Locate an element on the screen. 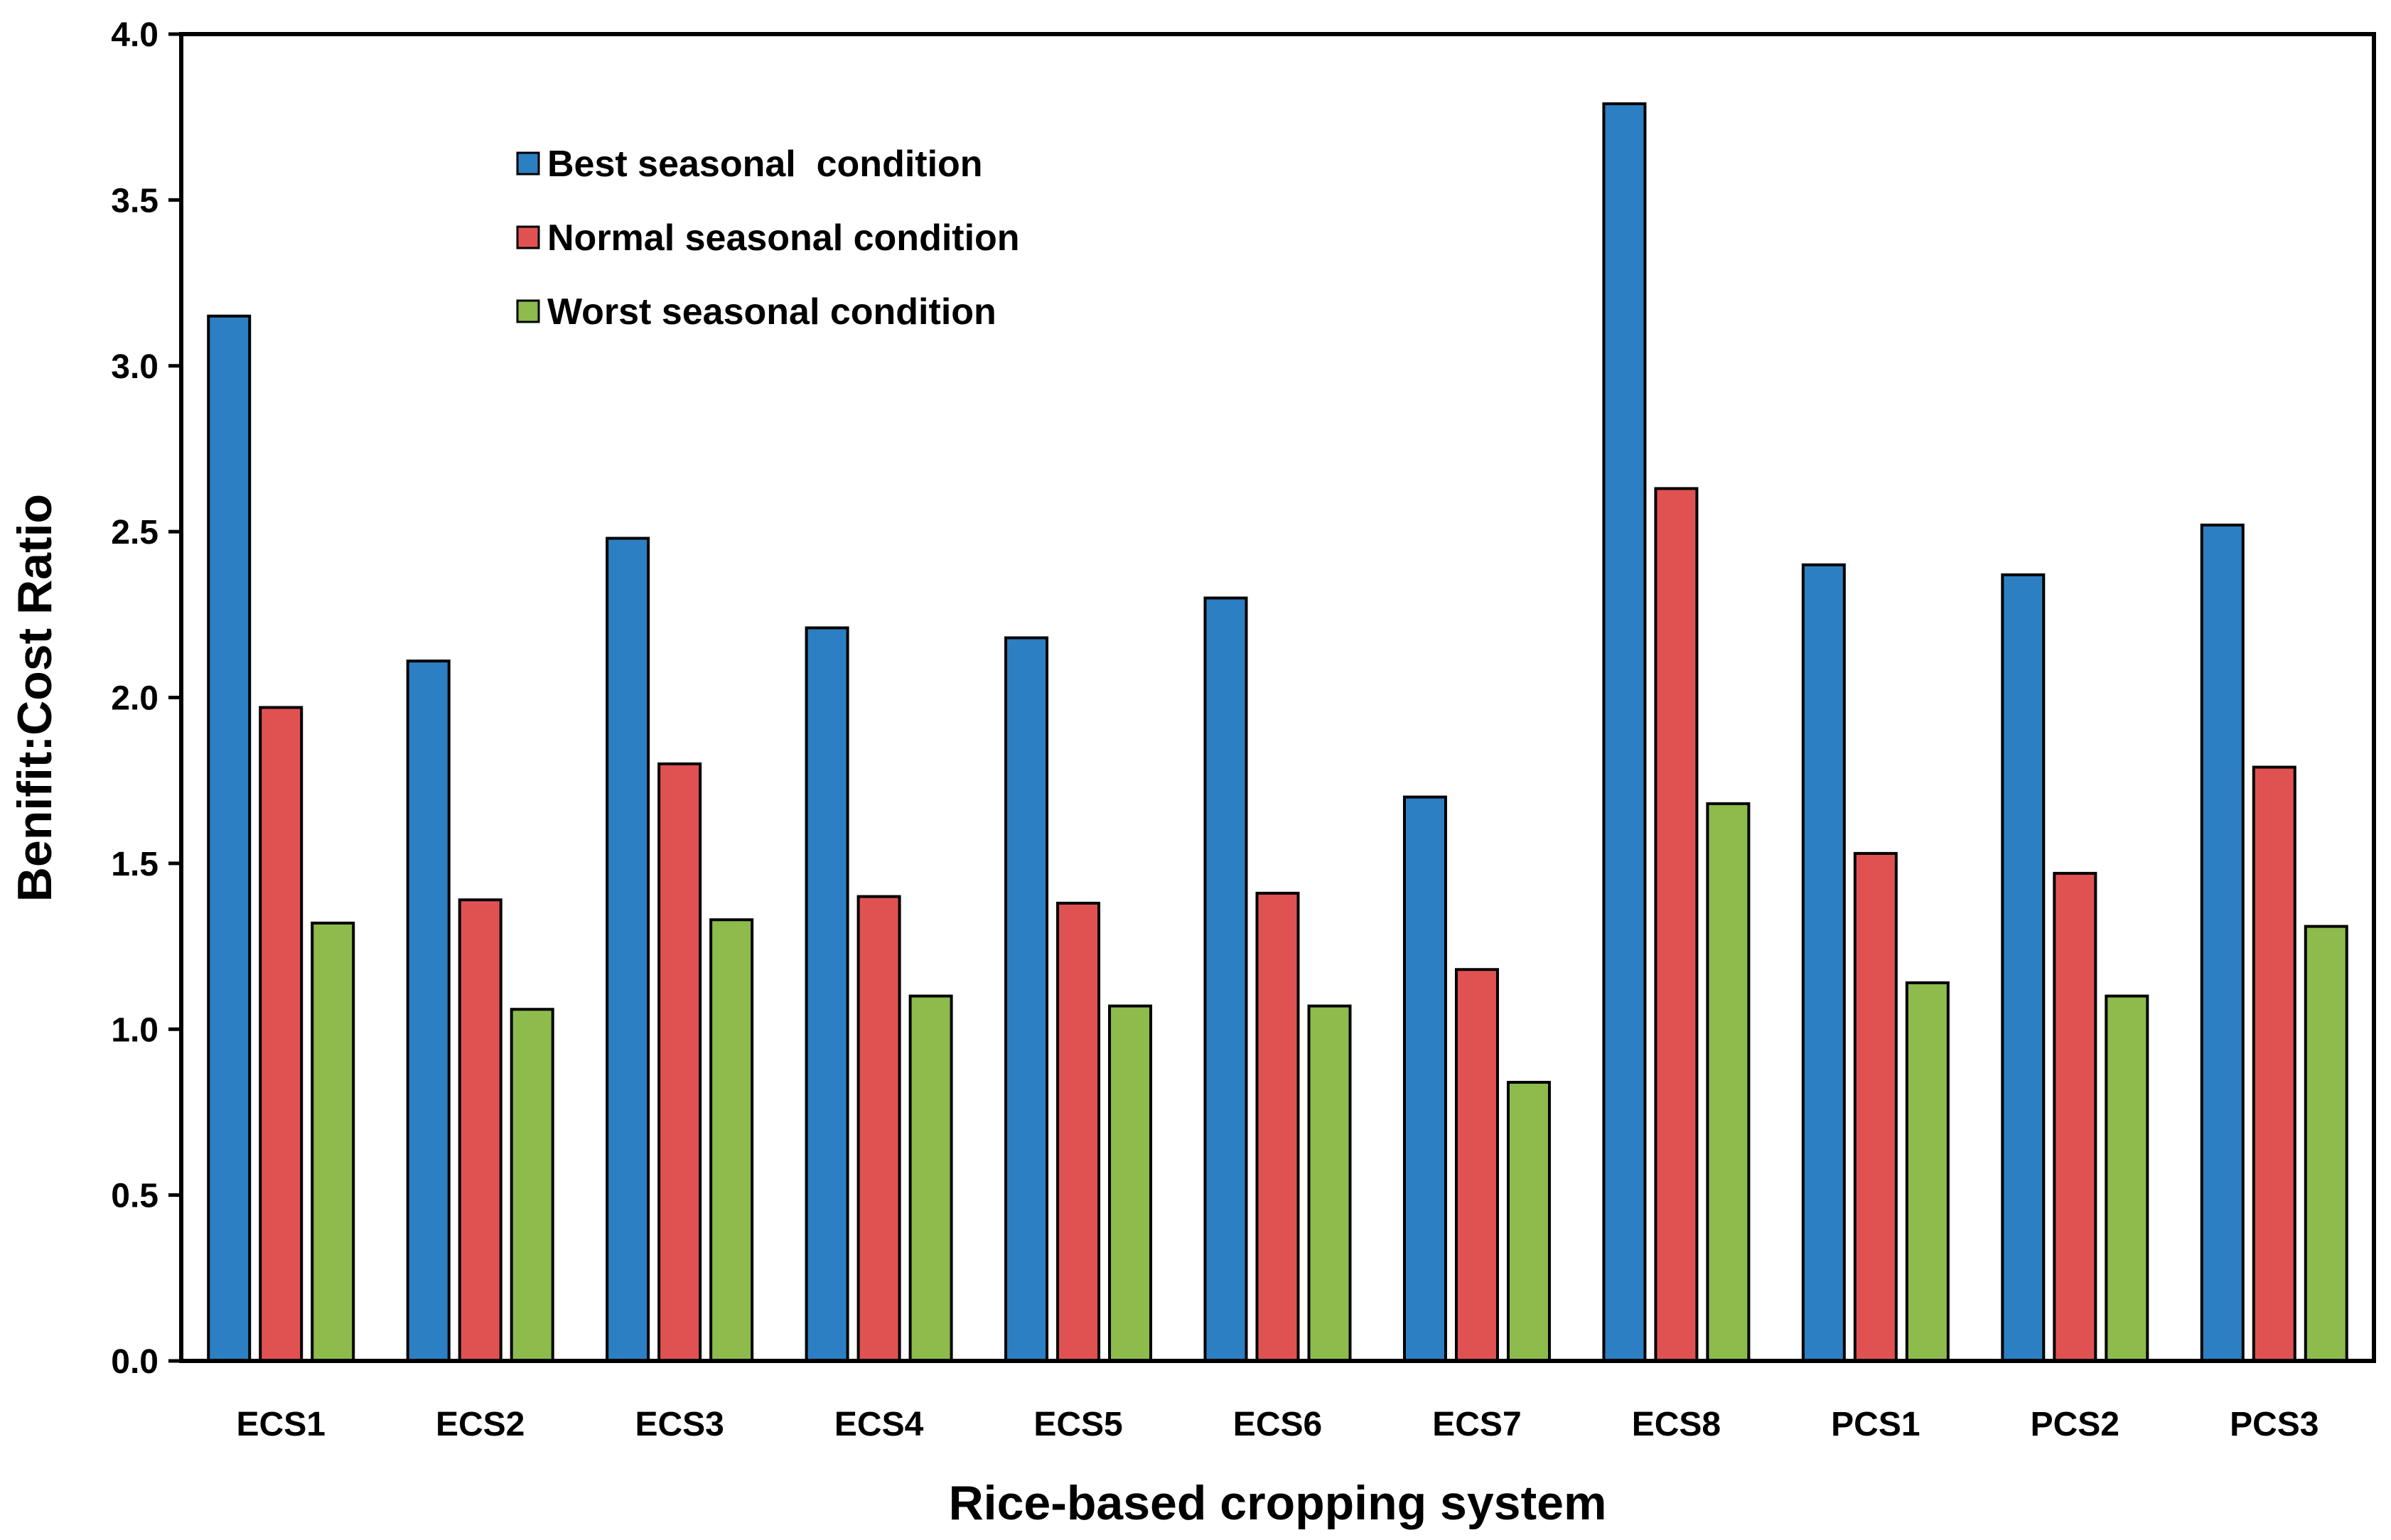 The image size is (2391, 1540). x-tick-label: PCS1 is located at coordinates (1875, 1425).